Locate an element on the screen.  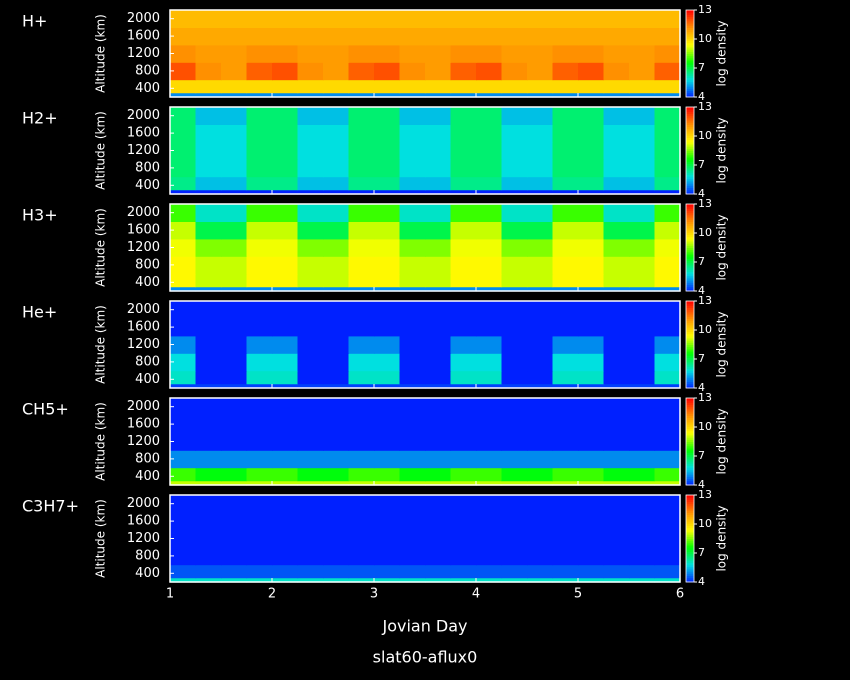
y-tick-label: 2000 is located at coordinates (143, 503).